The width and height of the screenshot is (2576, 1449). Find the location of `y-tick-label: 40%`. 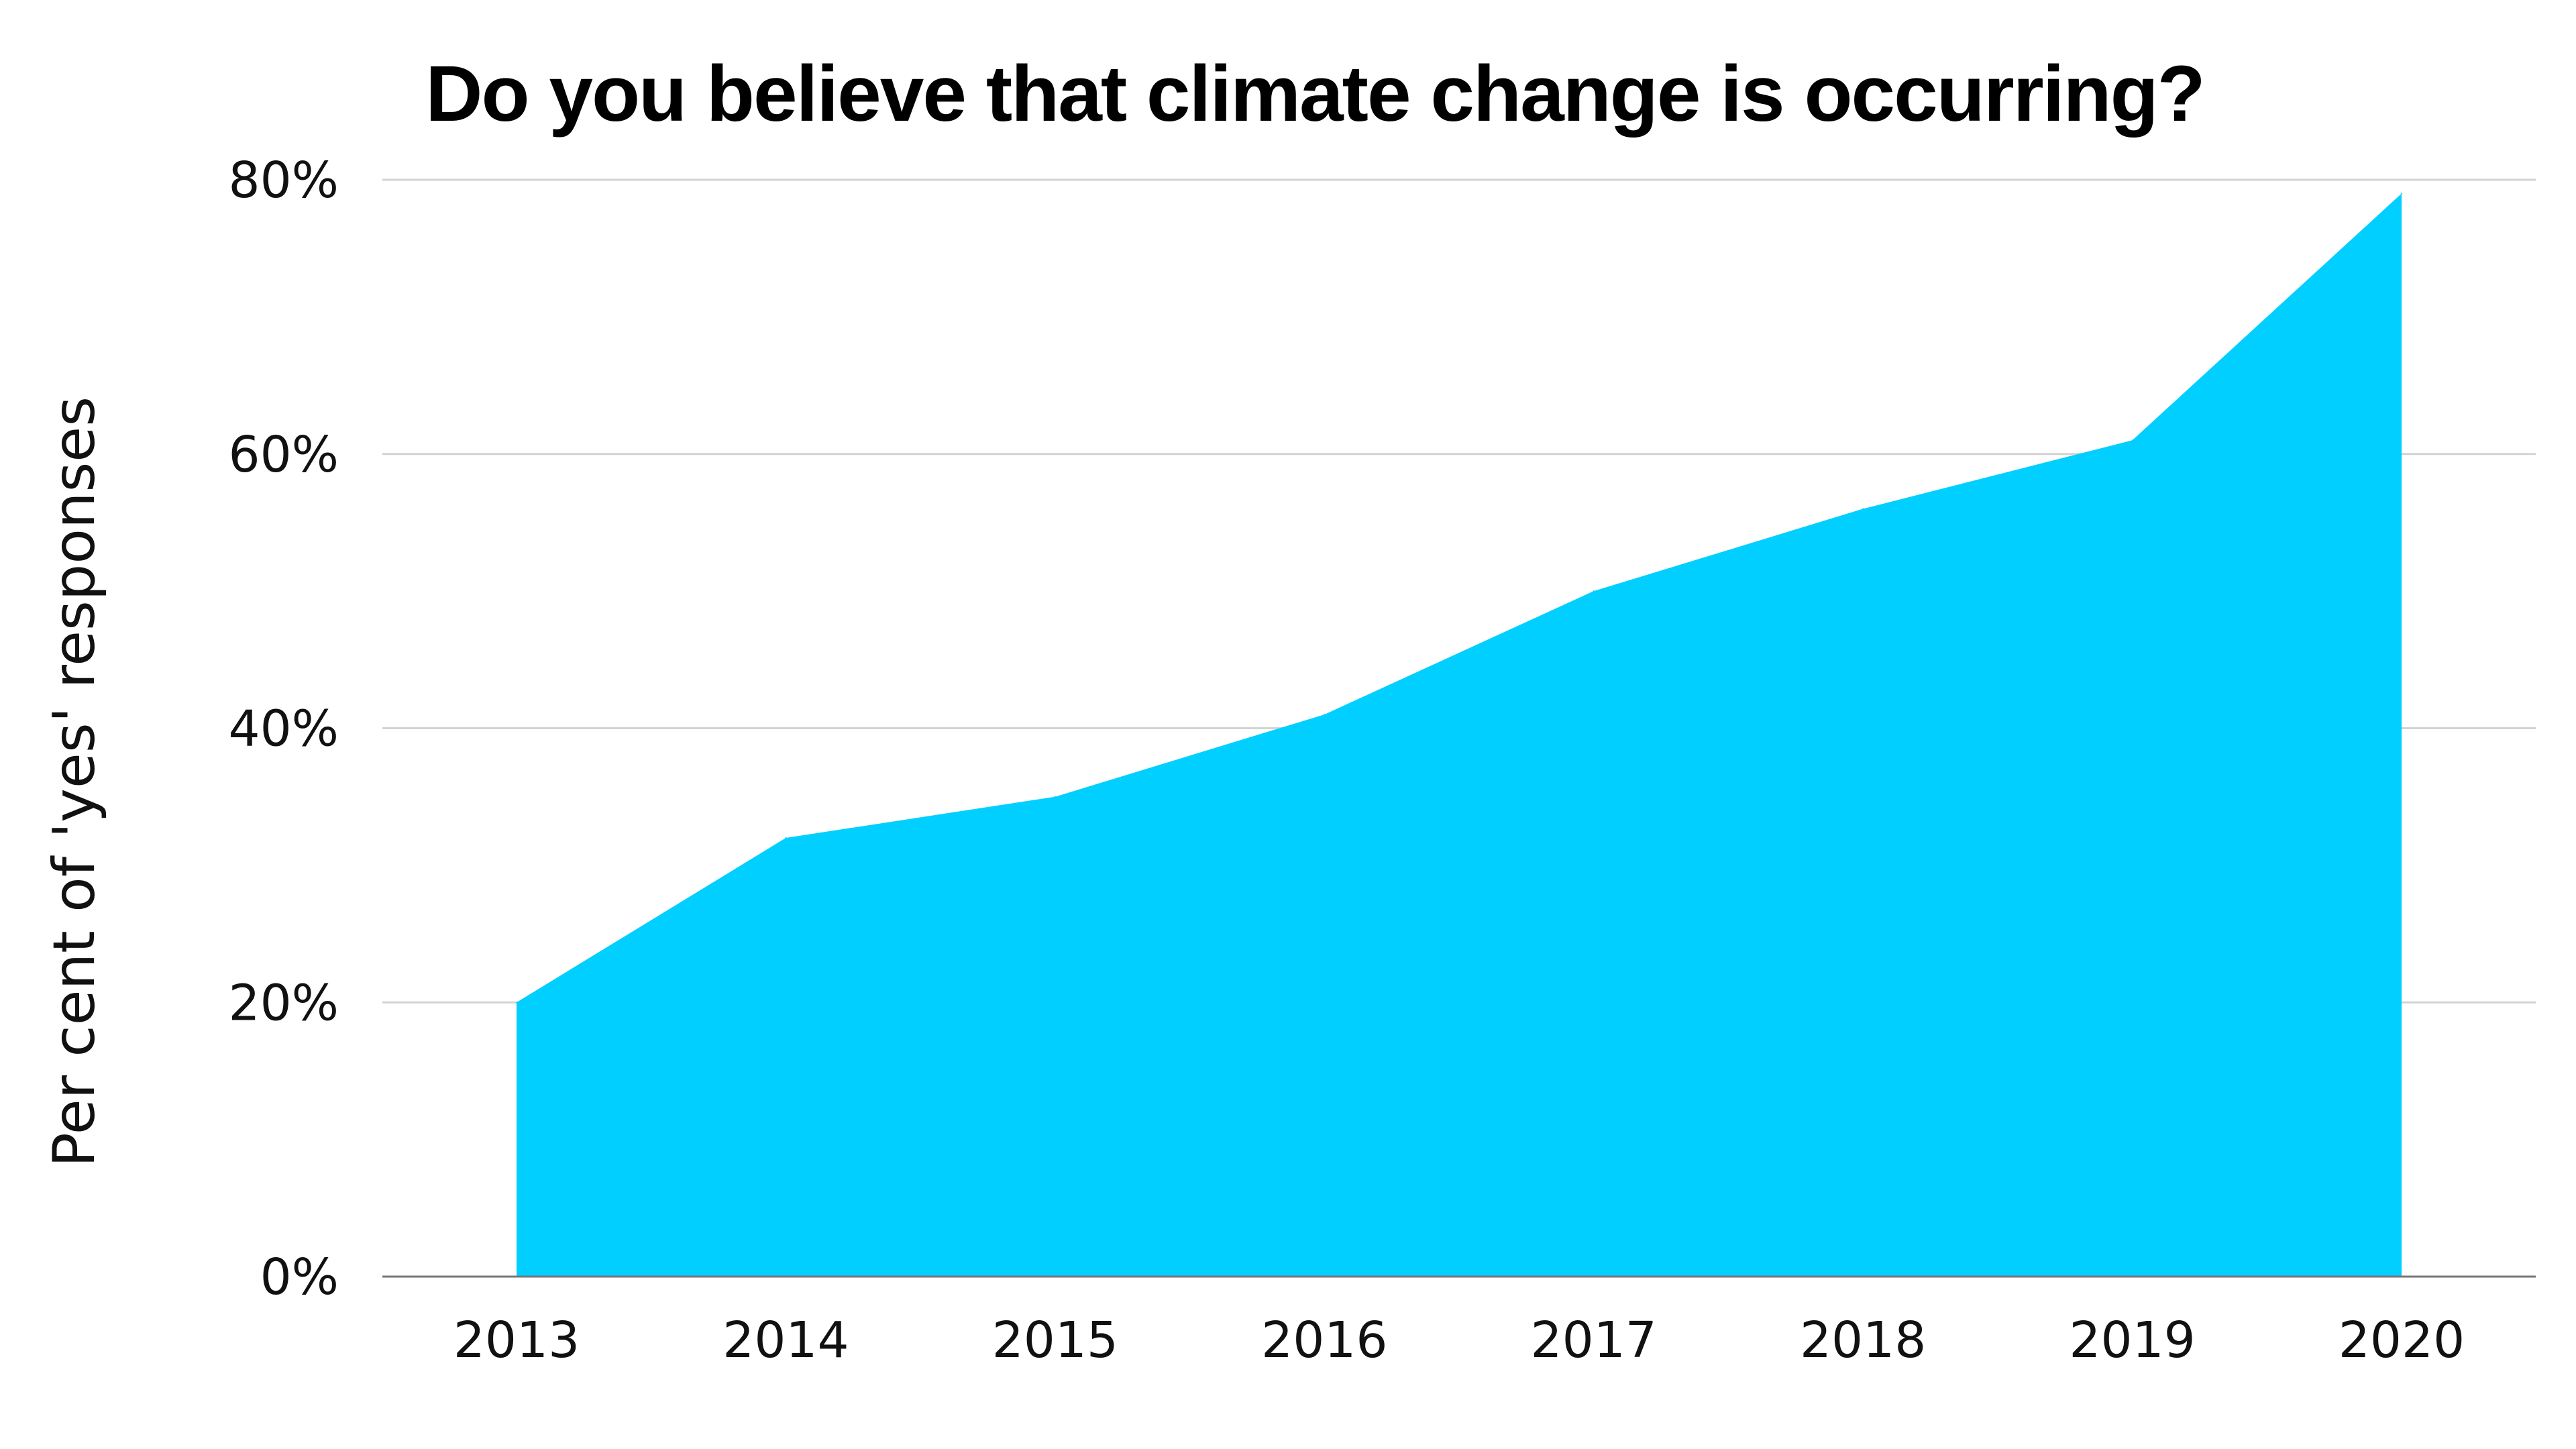

y-tick-label: 40% is located at coordinates (284, 729).